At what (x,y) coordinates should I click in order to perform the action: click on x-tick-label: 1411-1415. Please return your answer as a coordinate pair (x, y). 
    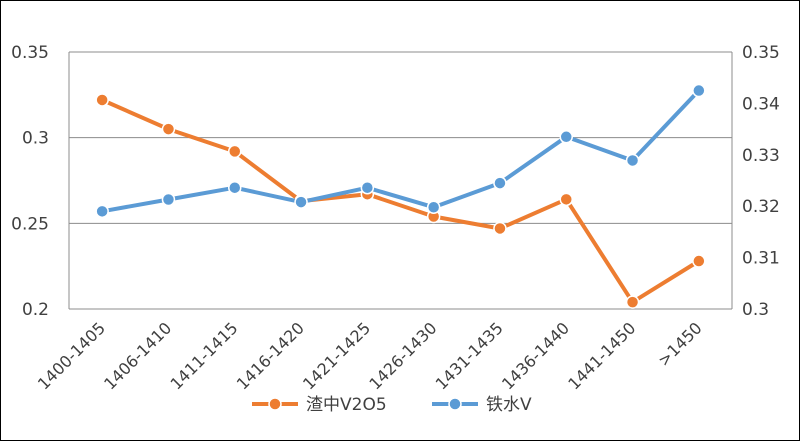
    Looking at the image, I should click on (203, 355).